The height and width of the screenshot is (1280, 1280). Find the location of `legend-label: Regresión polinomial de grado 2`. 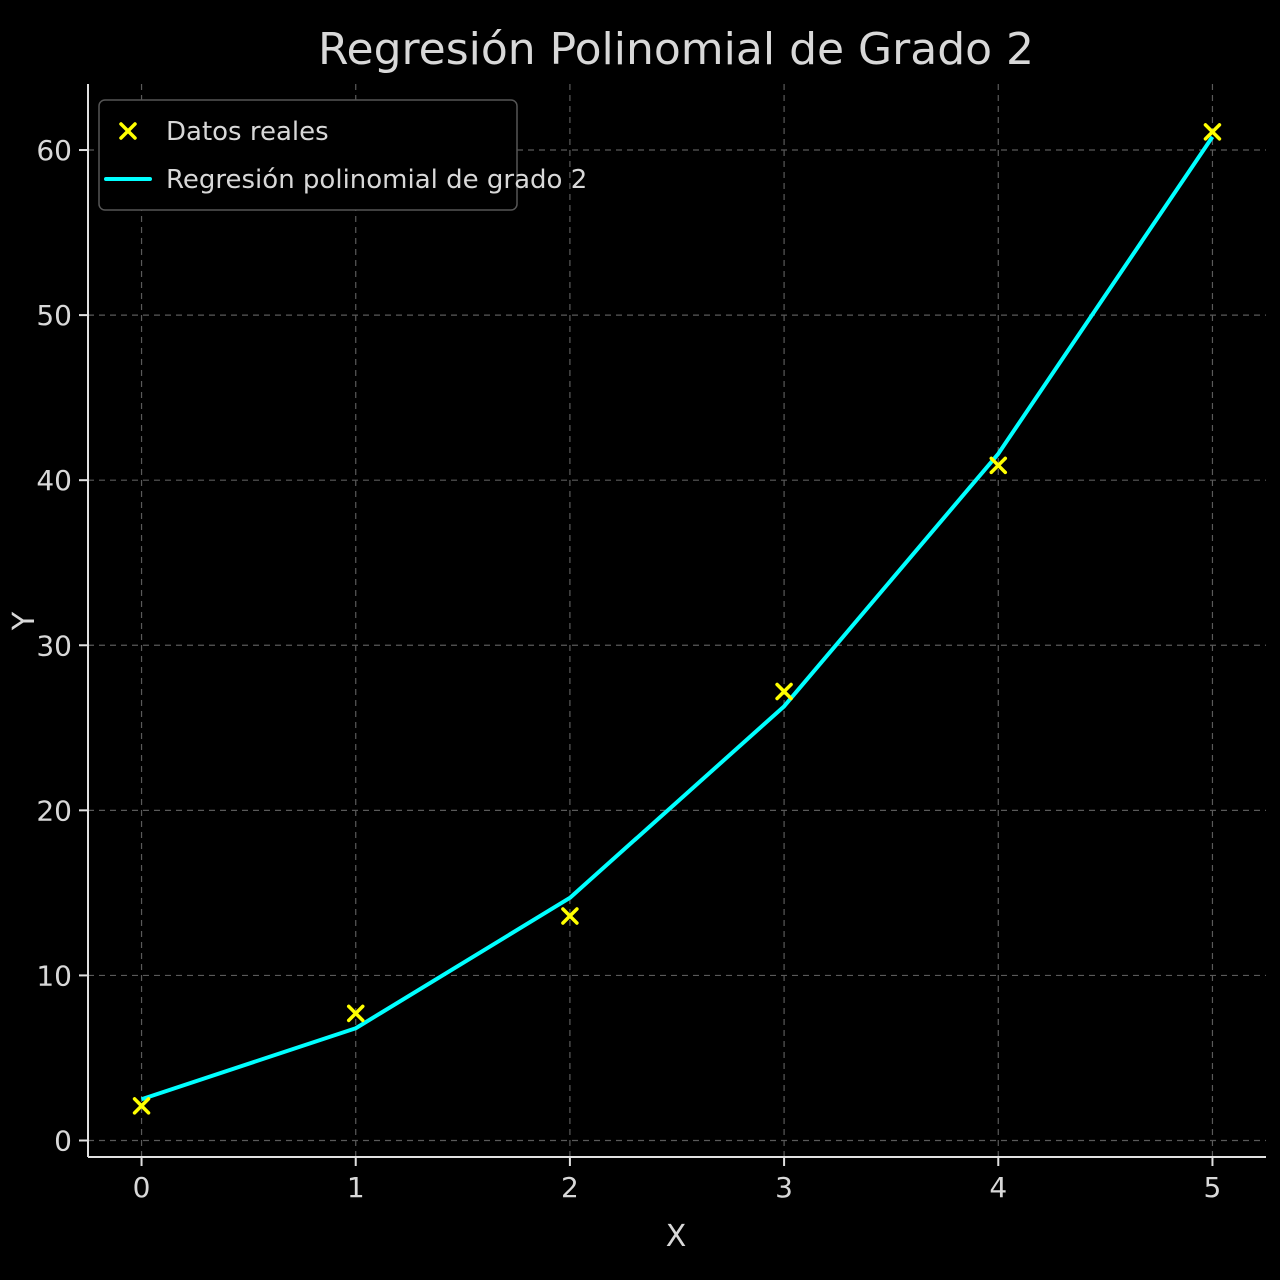

legend-label: Regresión polinomial de grado 2 is located at coordinates (376, 180).